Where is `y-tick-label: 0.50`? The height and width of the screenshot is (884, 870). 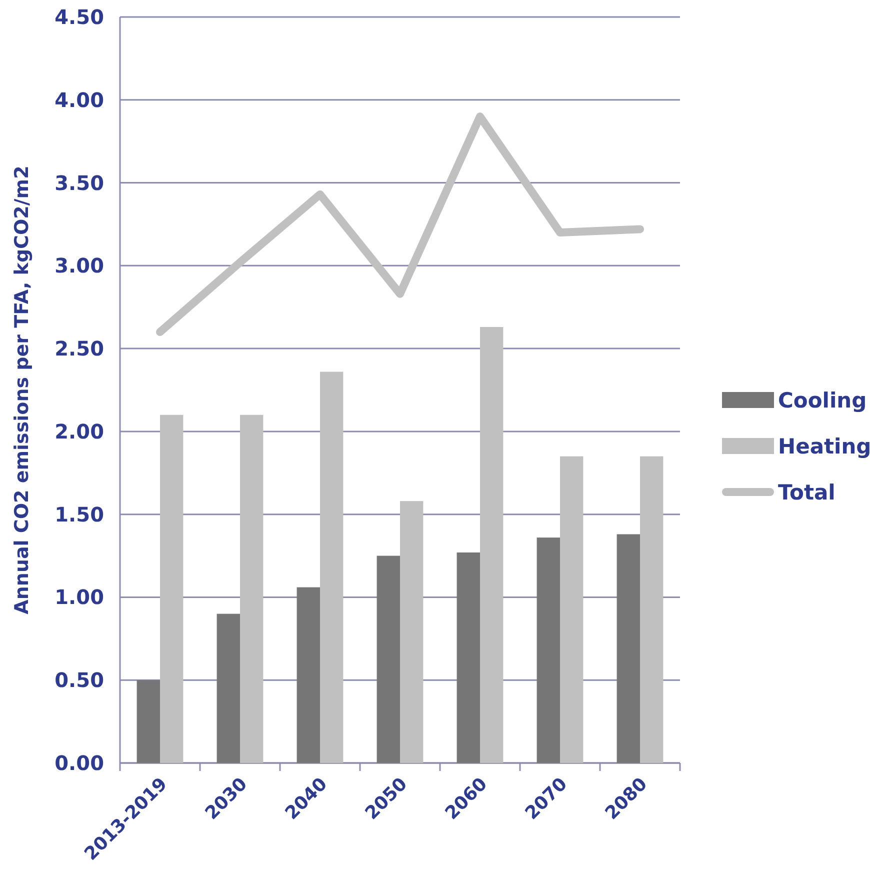 y-tick-label: 0.50 is located at coordinates (79, 680).